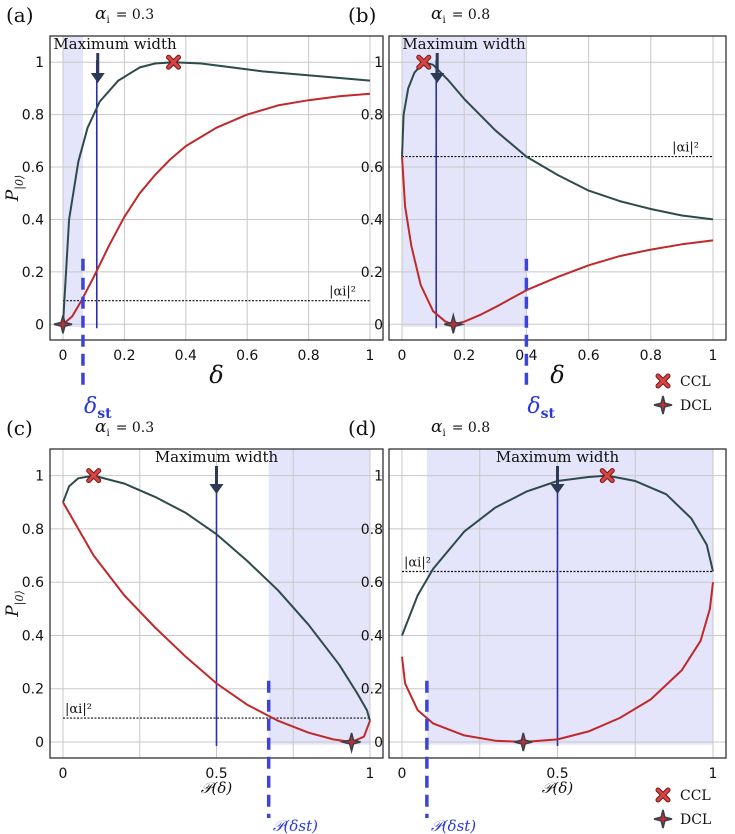 The image size is (735, 834). Describe the element at coordinates (362, 428) in the screenshot. I see `panel-letter: (d)` at that location.